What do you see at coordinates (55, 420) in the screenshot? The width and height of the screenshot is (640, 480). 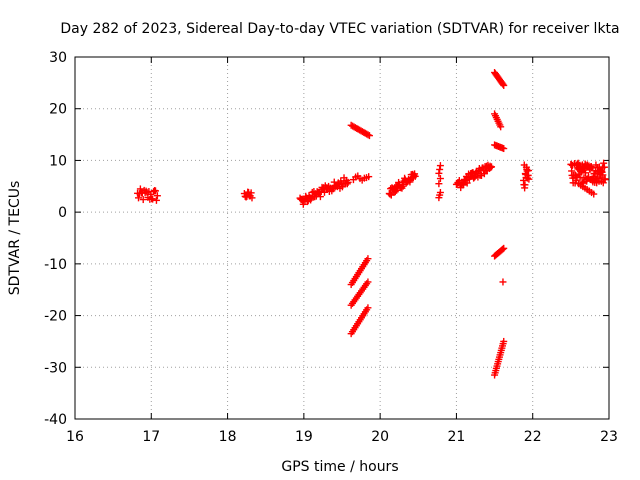 I see `y-tick-label: -40` at bounding box center [55, 420].